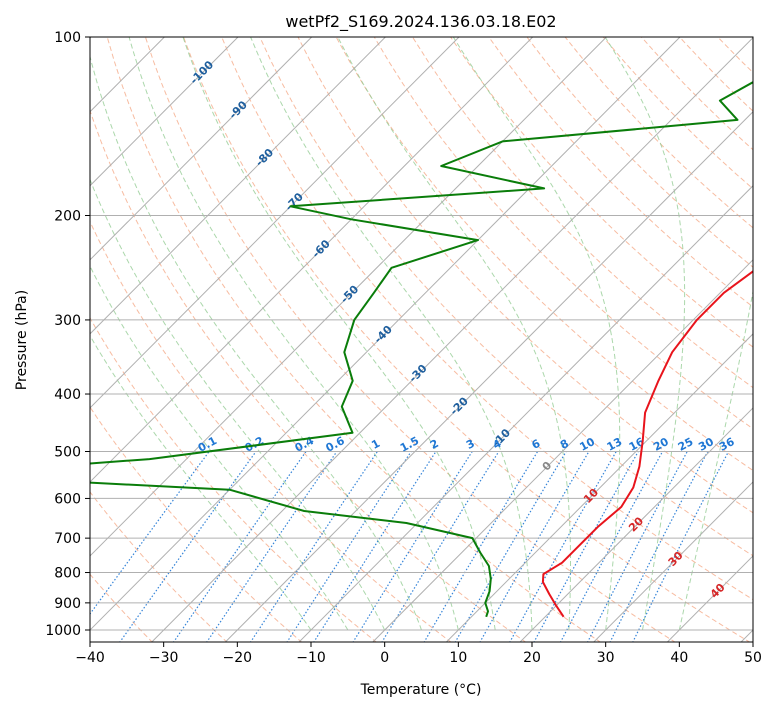 The image size is (775, 708). I want to click on mixing-ratio-label: 20, so click(661, 444).